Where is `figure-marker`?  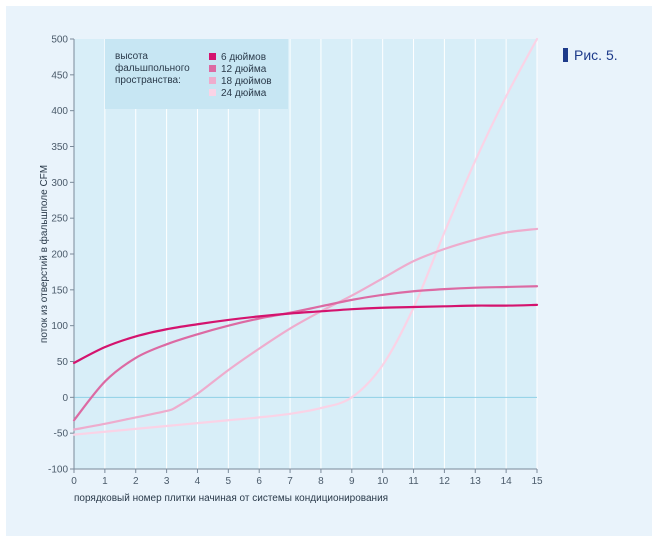 figure-marker is located at coordinates (565, 55).